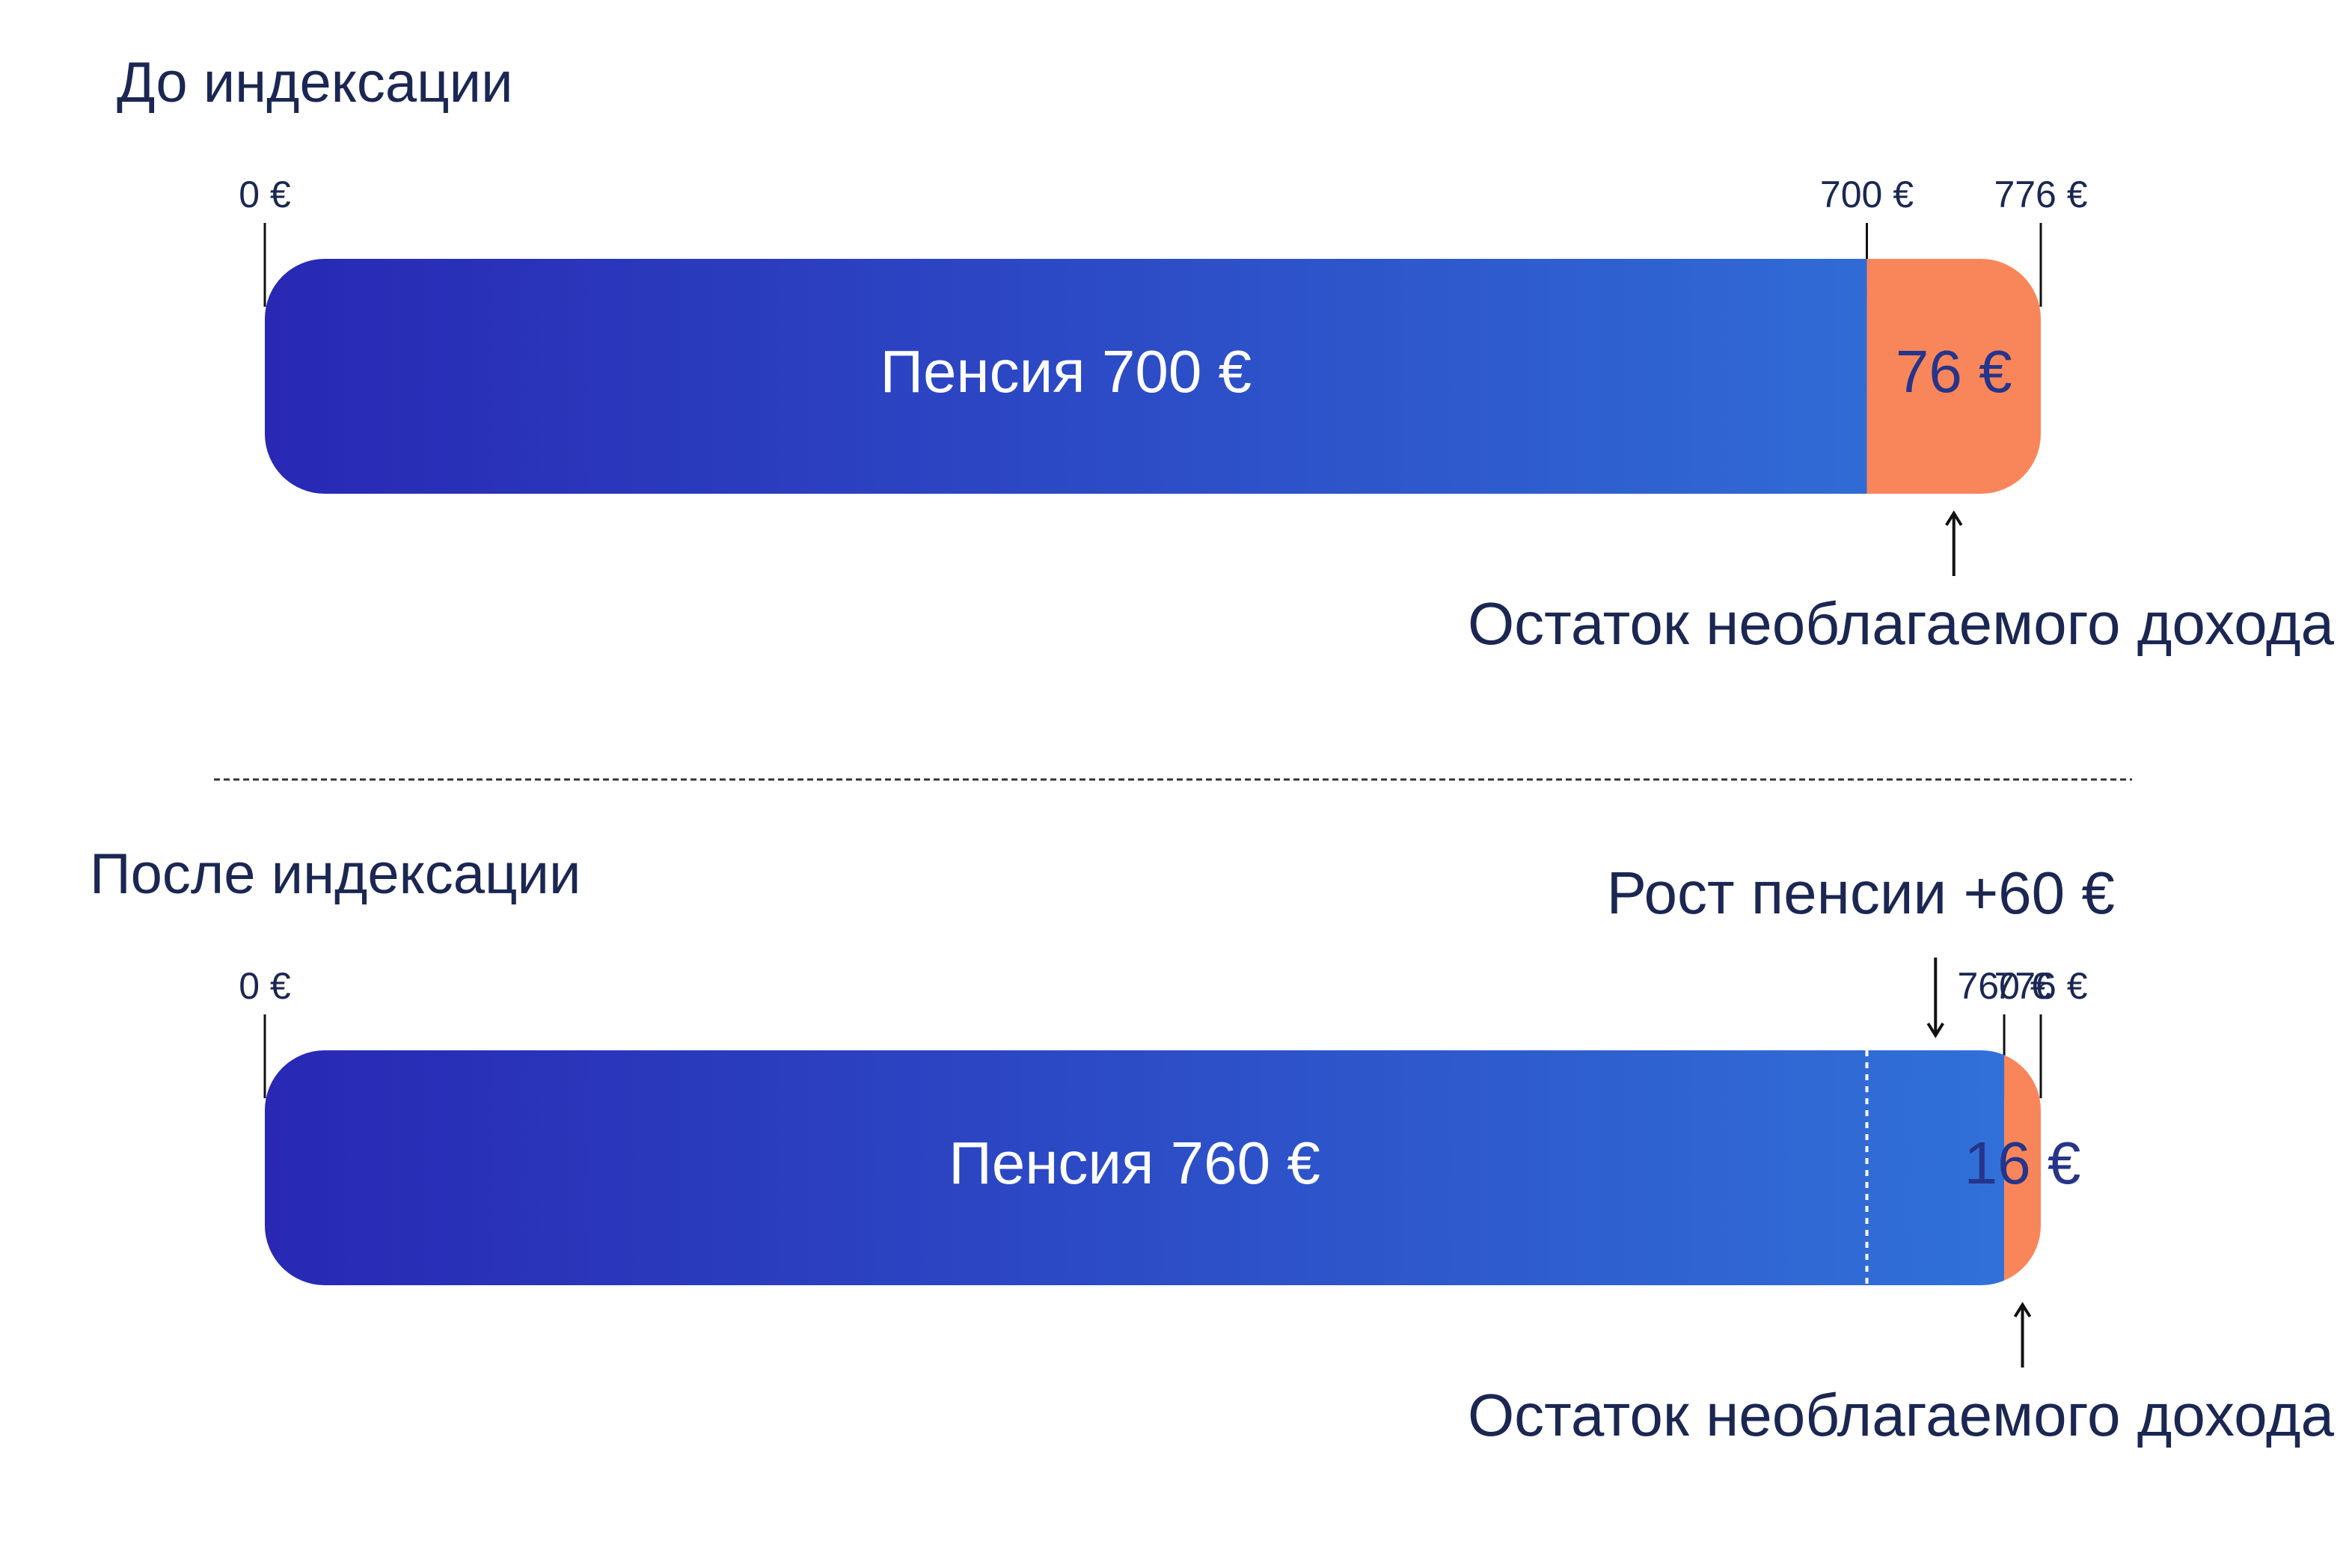 The width and height of the screenshot is (2352, 1568). What do you see at coordinates (1954, 372) in the screenshot?
I see `segment-label: 76 €` at bounding box center [1954, 372].